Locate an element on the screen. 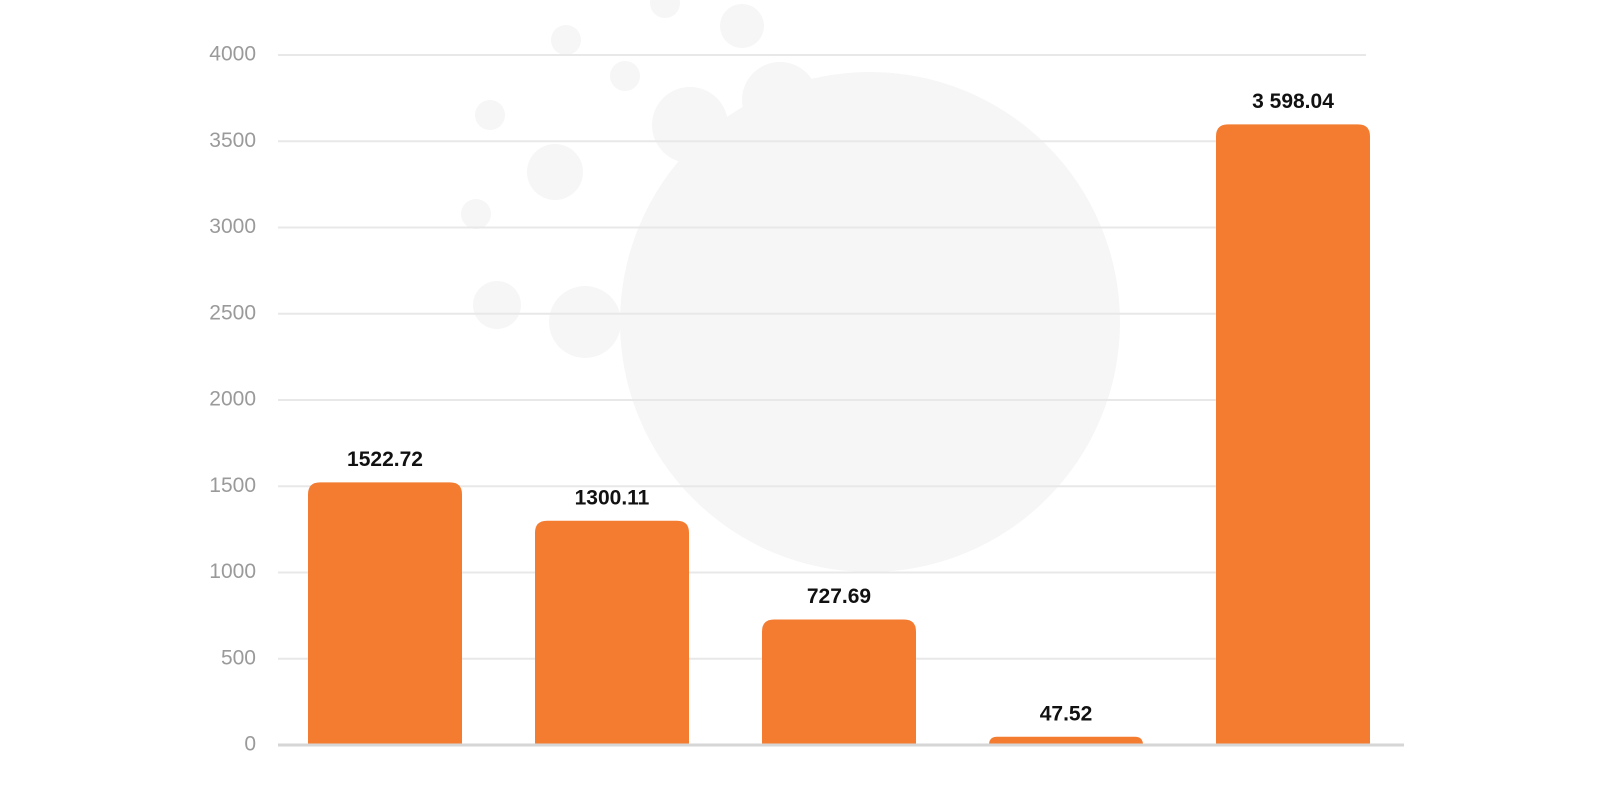 Image resolution: width=1600 pixels, height=800 pixels. y-tick-label: 3500 is located at coordinates (232, 140).